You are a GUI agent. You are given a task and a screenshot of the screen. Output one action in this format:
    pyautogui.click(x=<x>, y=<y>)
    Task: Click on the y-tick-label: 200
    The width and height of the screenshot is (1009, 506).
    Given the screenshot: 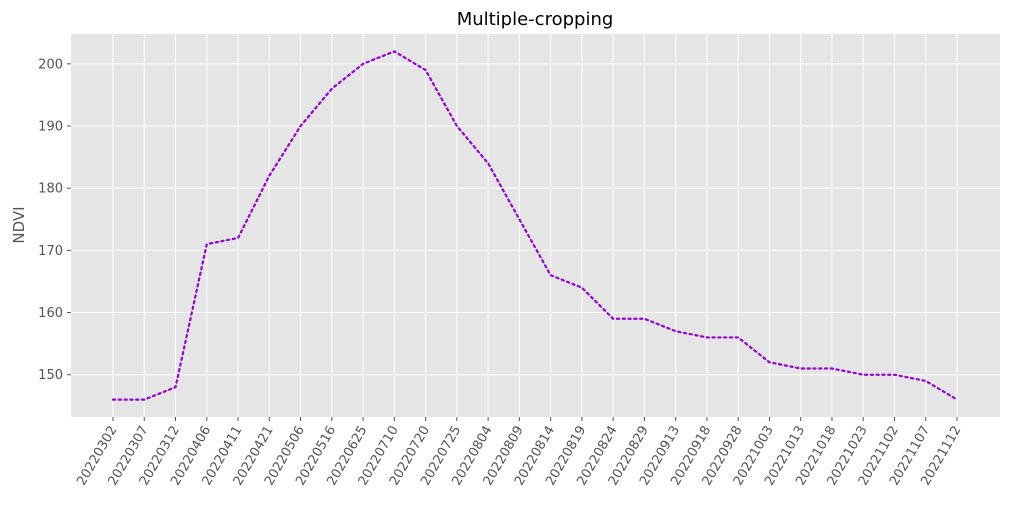 What is the action you would take?
    pyautogui.click(x=50, y=64)
    